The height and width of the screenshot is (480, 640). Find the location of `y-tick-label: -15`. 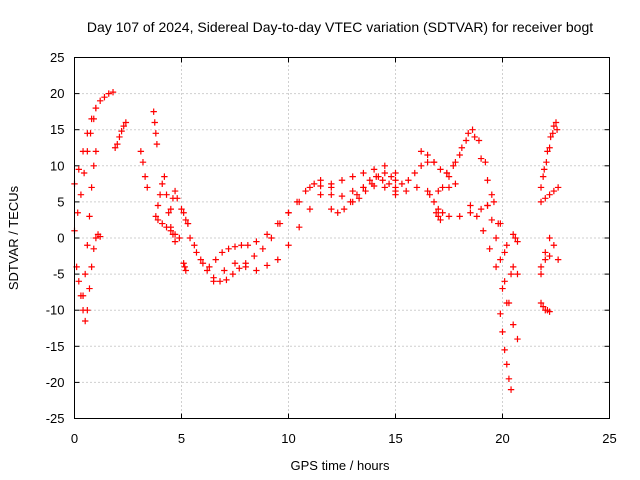

y-tick-label: -15 is located at coordinates (55, 346).